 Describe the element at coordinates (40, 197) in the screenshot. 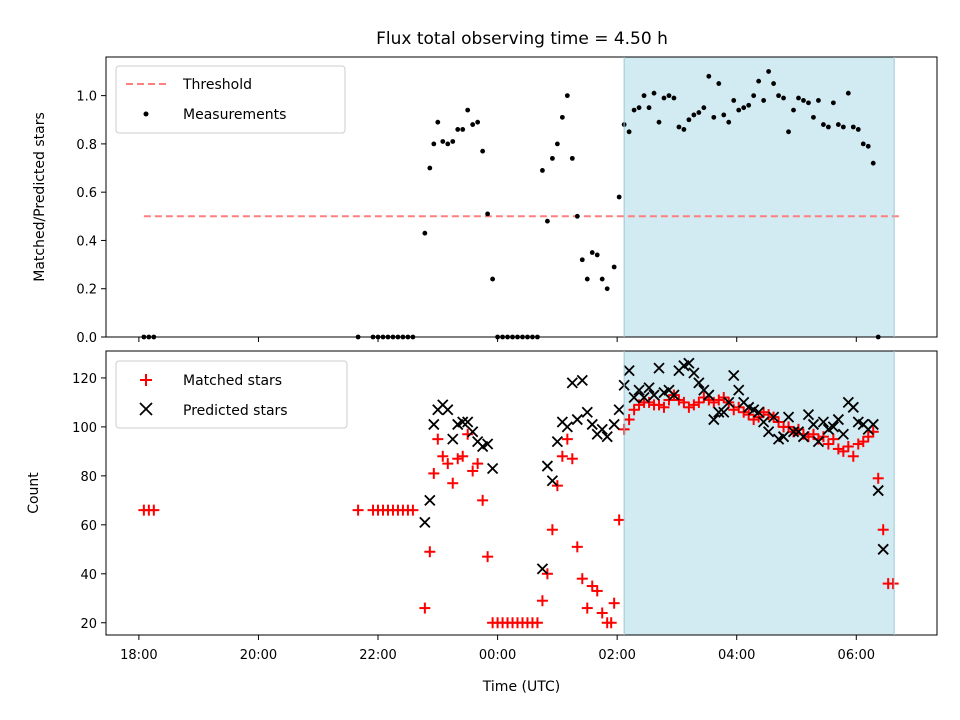

I see `y-axis-label-top: Matched/Predicted stars` at that location.